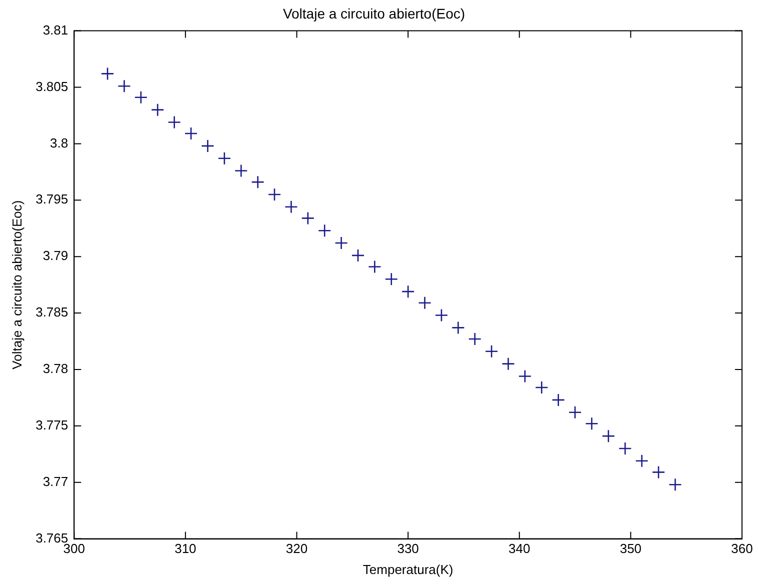 This screenshot has width=758, height=586. I want to click on x-tick-label: 310, so click(185, 548).